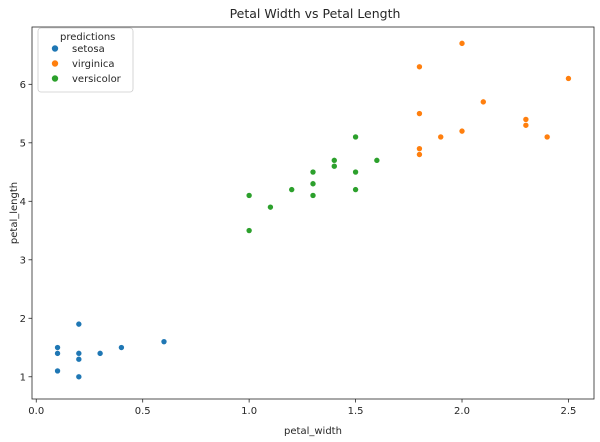 The width and height of the screenshot is (600, 442). What do you see at coordinates (249, 411) in the screenshot?
I see `x-tick-label: 1.0` at bounding box center [249, 411].